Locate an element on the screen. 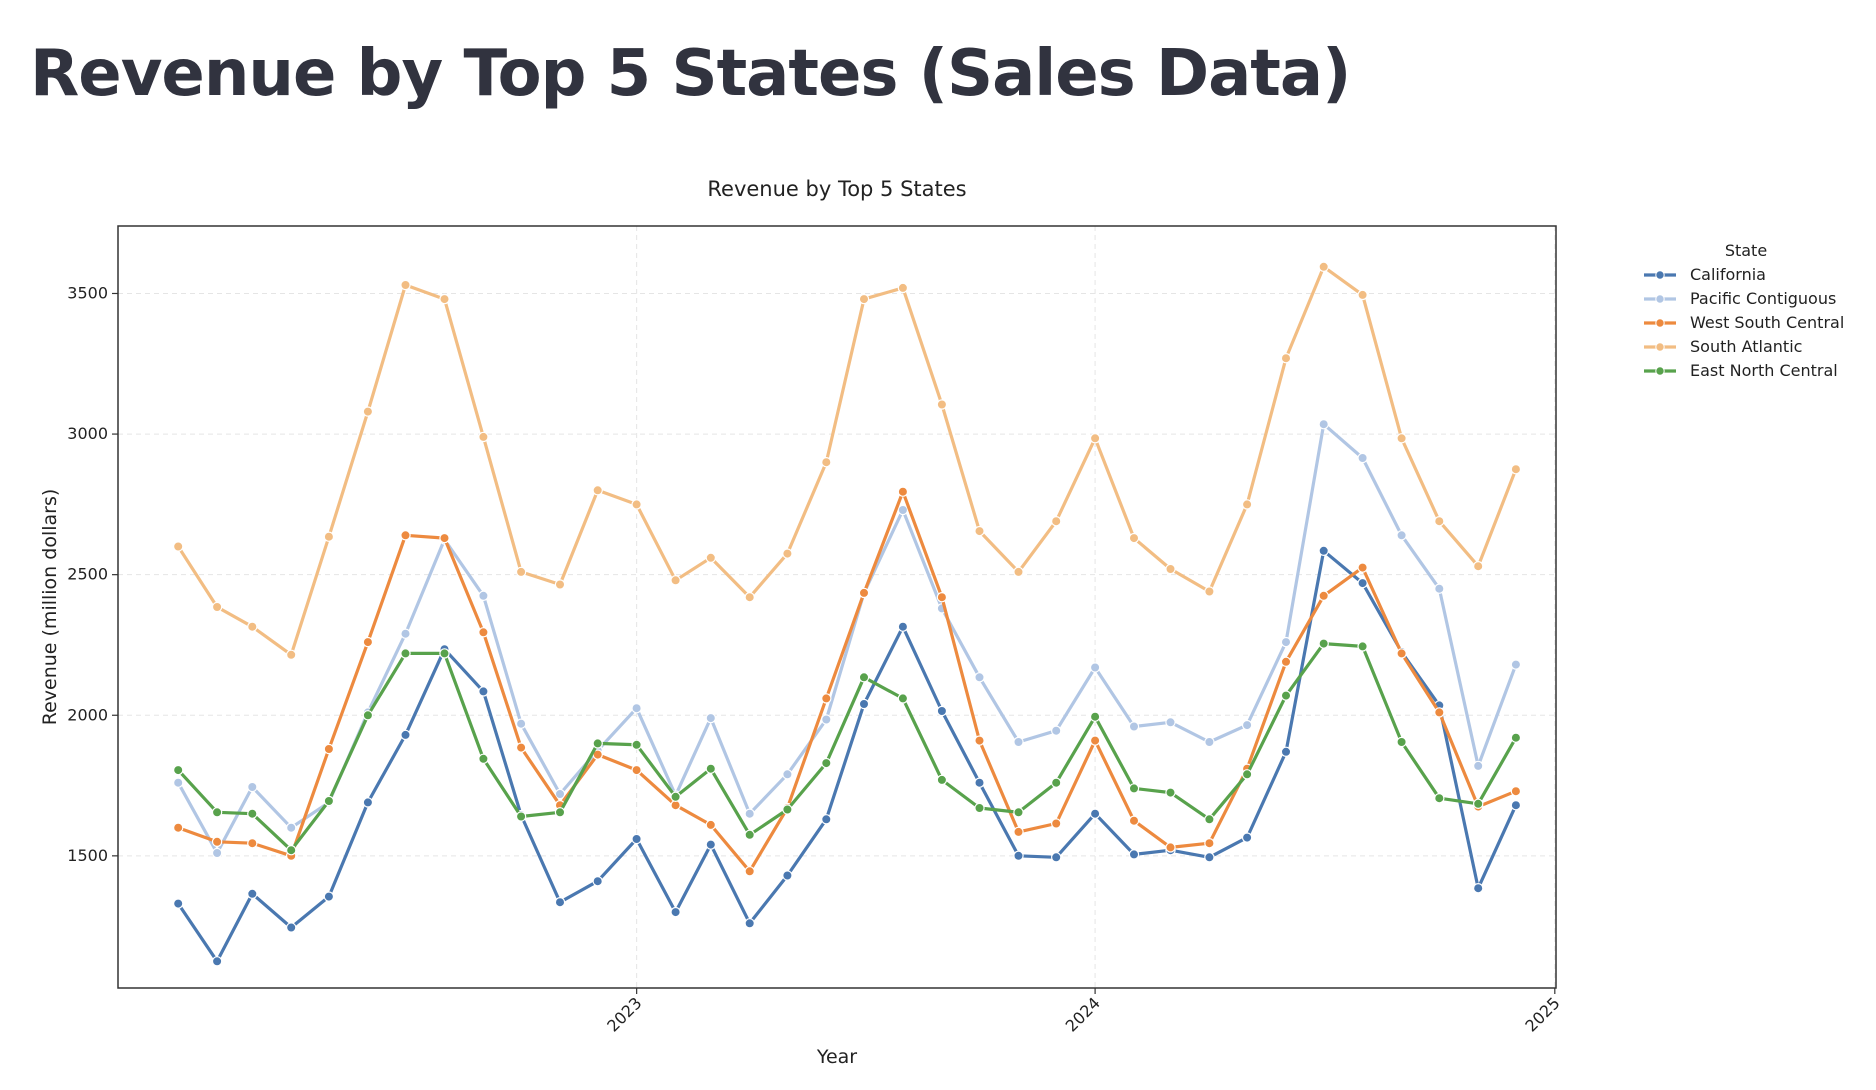 The image size is (1876, 1090). legend-label: California is located at coordinates (1728, 274).